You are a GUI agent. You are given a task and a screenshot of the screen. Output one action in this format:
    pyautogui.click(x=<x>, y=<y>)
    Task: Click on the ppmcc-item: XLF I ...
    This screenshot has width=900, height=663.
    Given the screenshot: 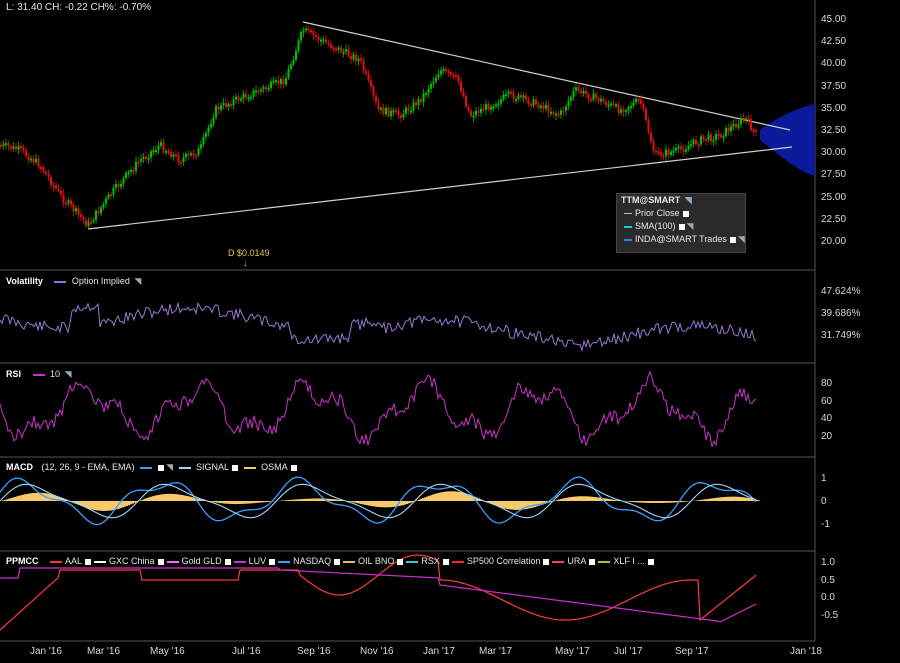 What is the action you would take?
    pyautogui.click(x=624, y=561)
    